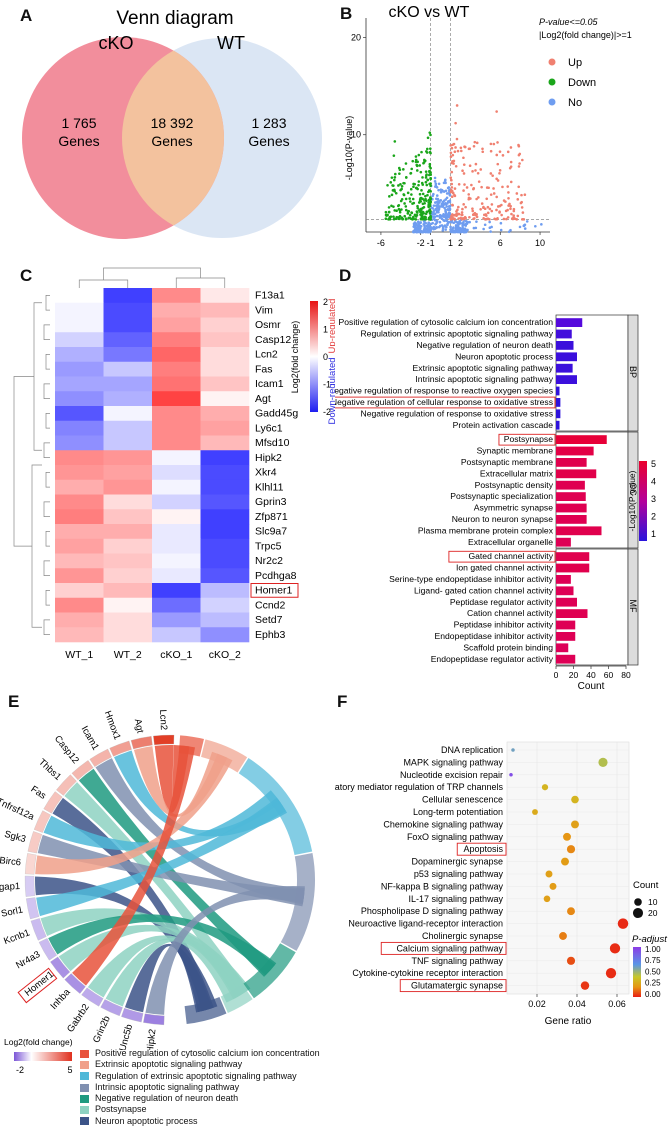  I want to click on kegg-pathway-label: Cellular senescence, so click(462, 800).